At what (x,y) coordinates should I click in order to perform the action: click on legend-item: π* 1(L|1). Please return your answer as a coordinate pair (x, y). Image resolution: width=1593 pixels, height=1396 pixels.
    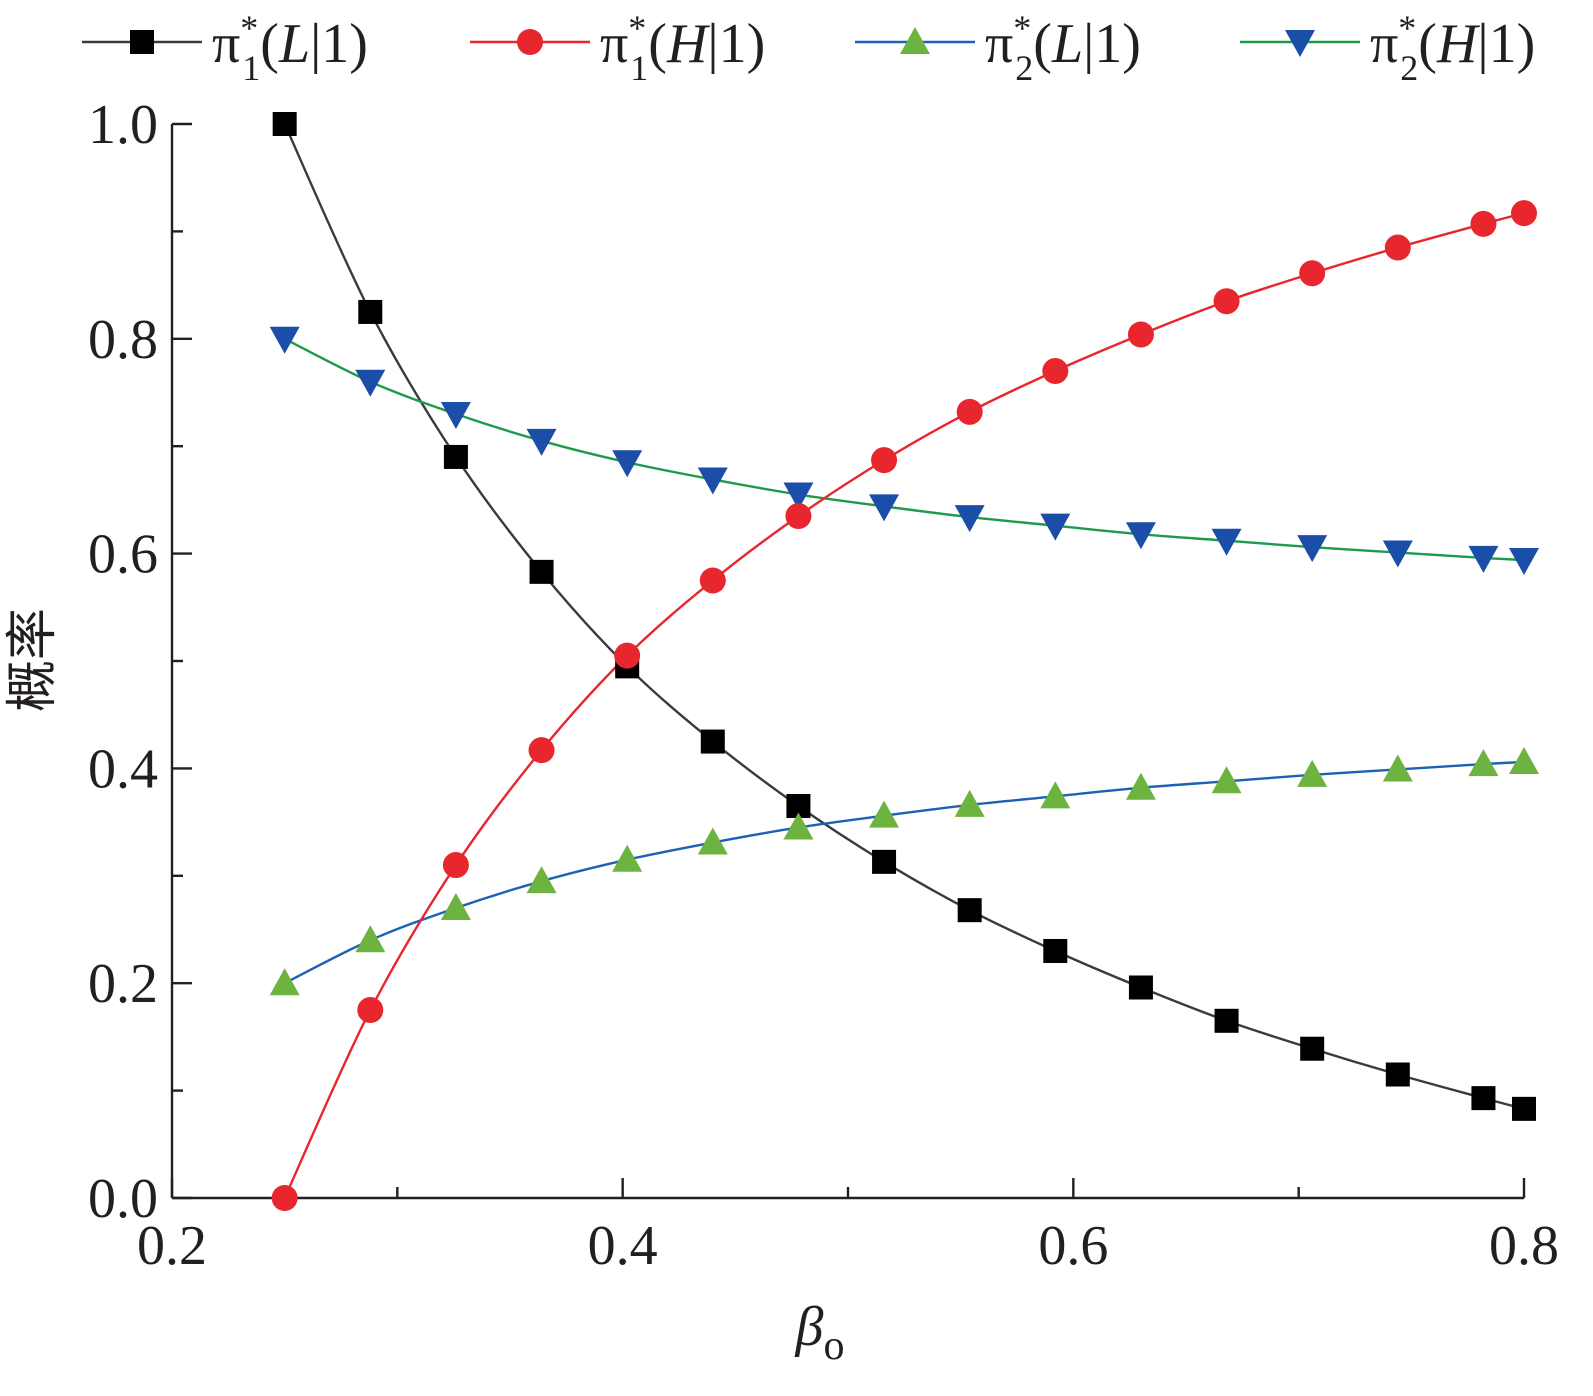
    Looking at the image, I should click on (225, 48).